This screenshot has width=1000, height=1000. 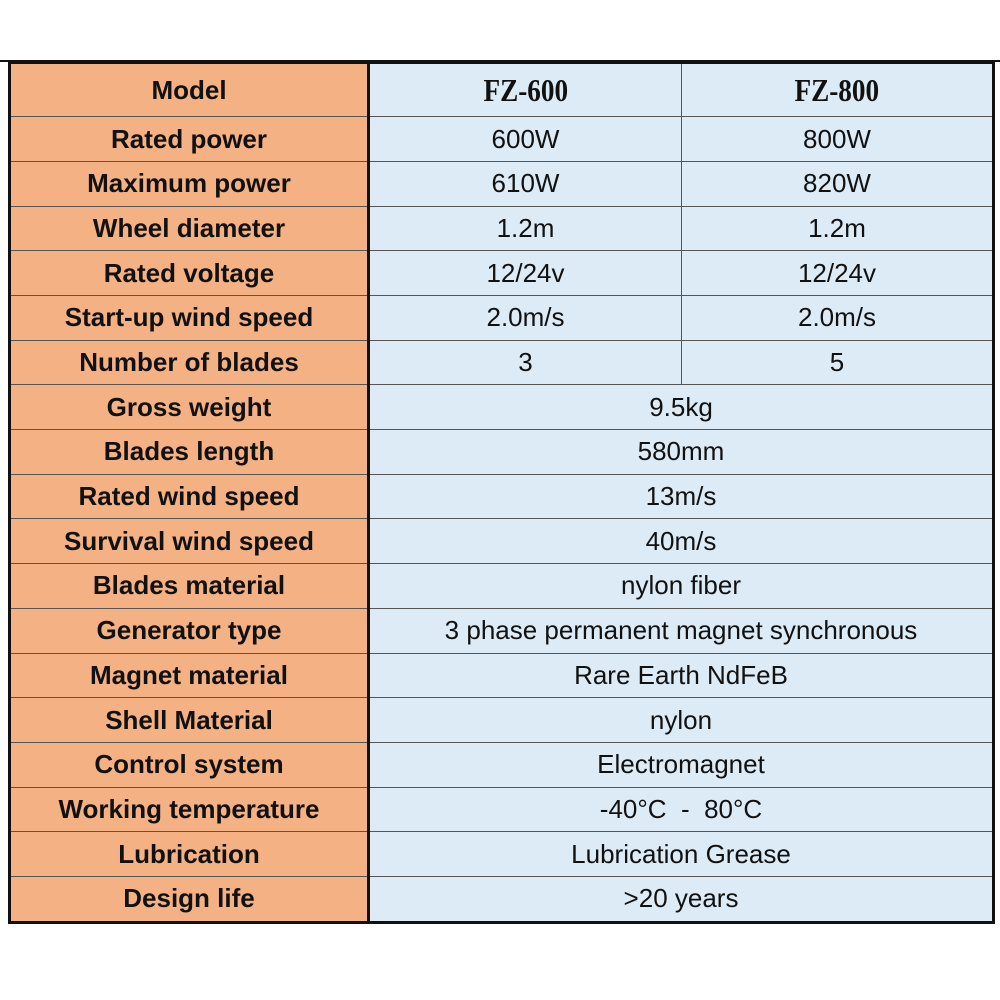 I want to click on spec-value: 5, so click(x=838, y=362).